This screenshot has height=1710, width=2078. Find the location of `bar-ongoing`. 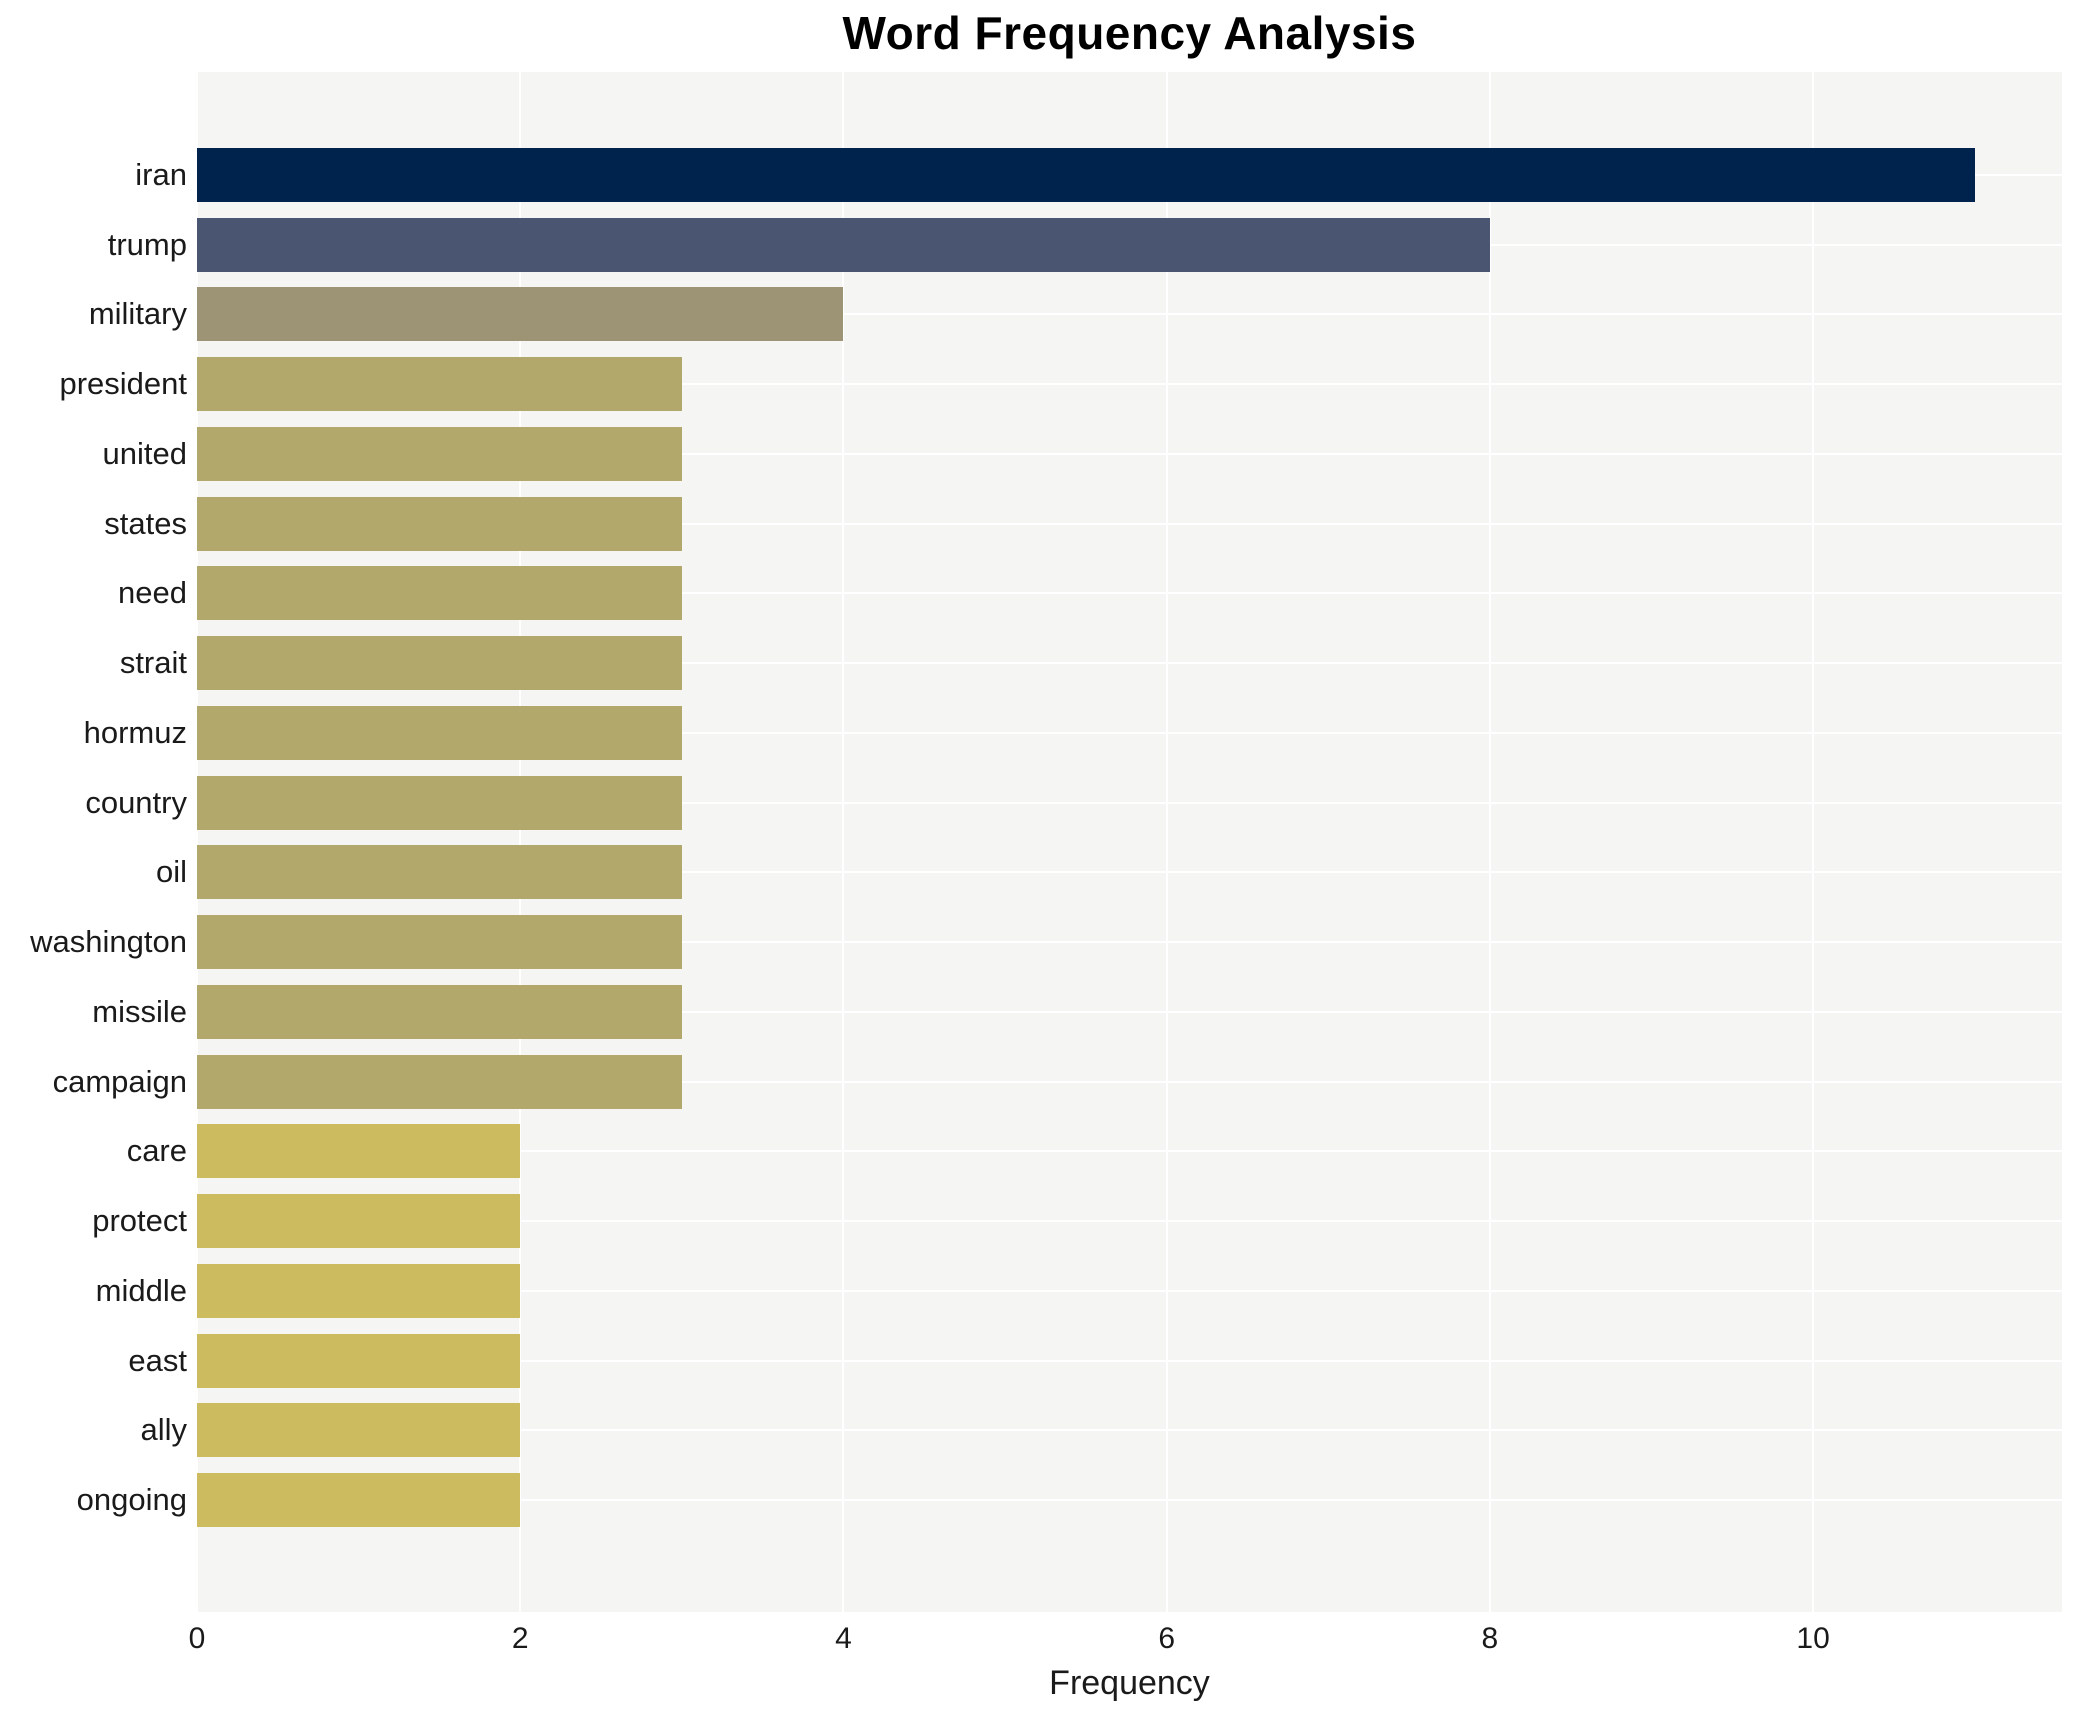

bar-ongoing is located at coordinates (359, 1500).